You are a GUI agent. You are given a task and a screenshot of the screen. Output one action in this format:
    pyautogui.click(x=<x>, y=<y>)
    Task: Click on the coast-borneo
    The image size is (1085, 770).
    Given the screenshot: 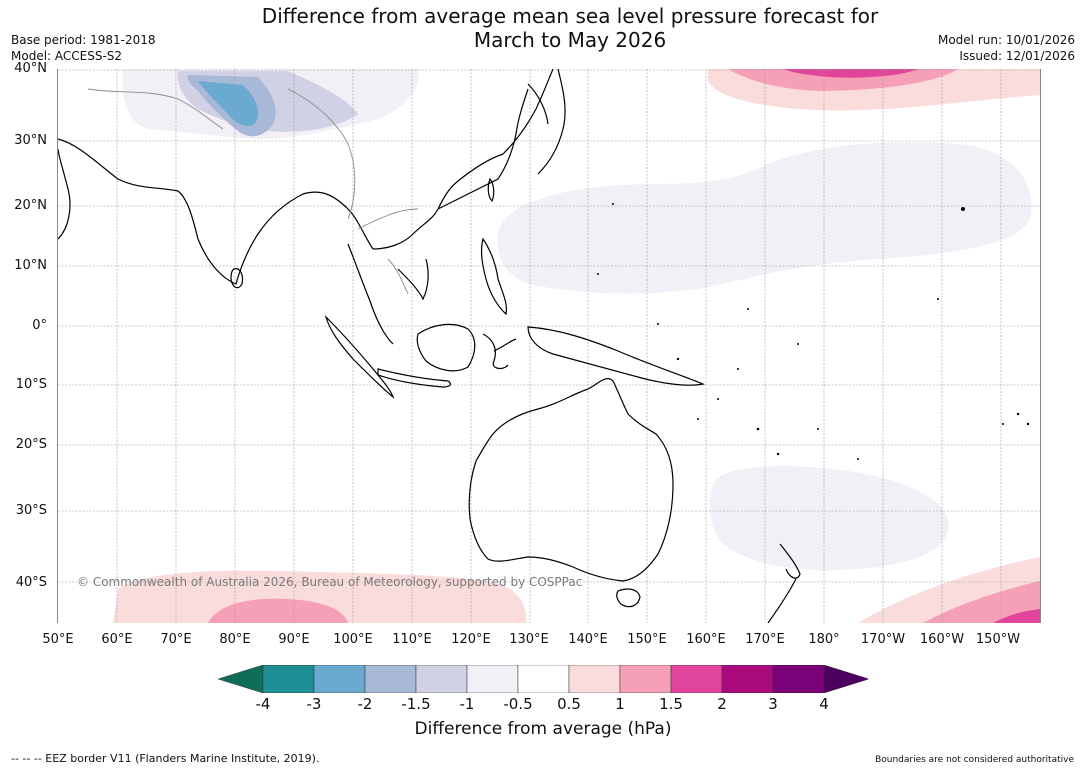 What is the action you would take?
    pyautogui.click(x=446, y=347)
    